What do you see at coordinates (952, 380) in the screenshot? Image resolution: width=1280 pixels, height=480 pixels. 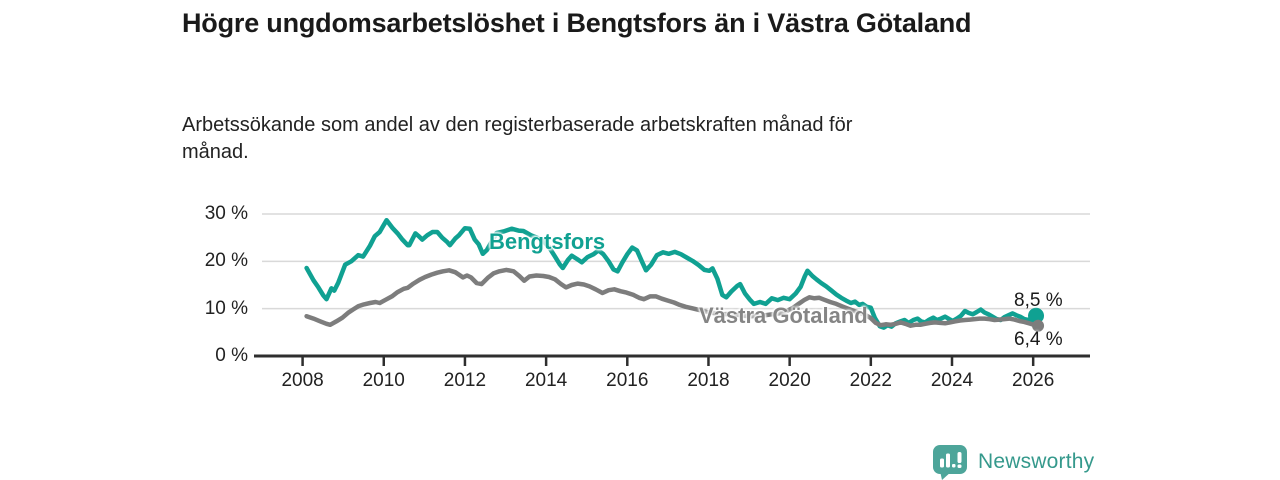 I see `x-tick-label: 2024` at bounding box center [952, 380].